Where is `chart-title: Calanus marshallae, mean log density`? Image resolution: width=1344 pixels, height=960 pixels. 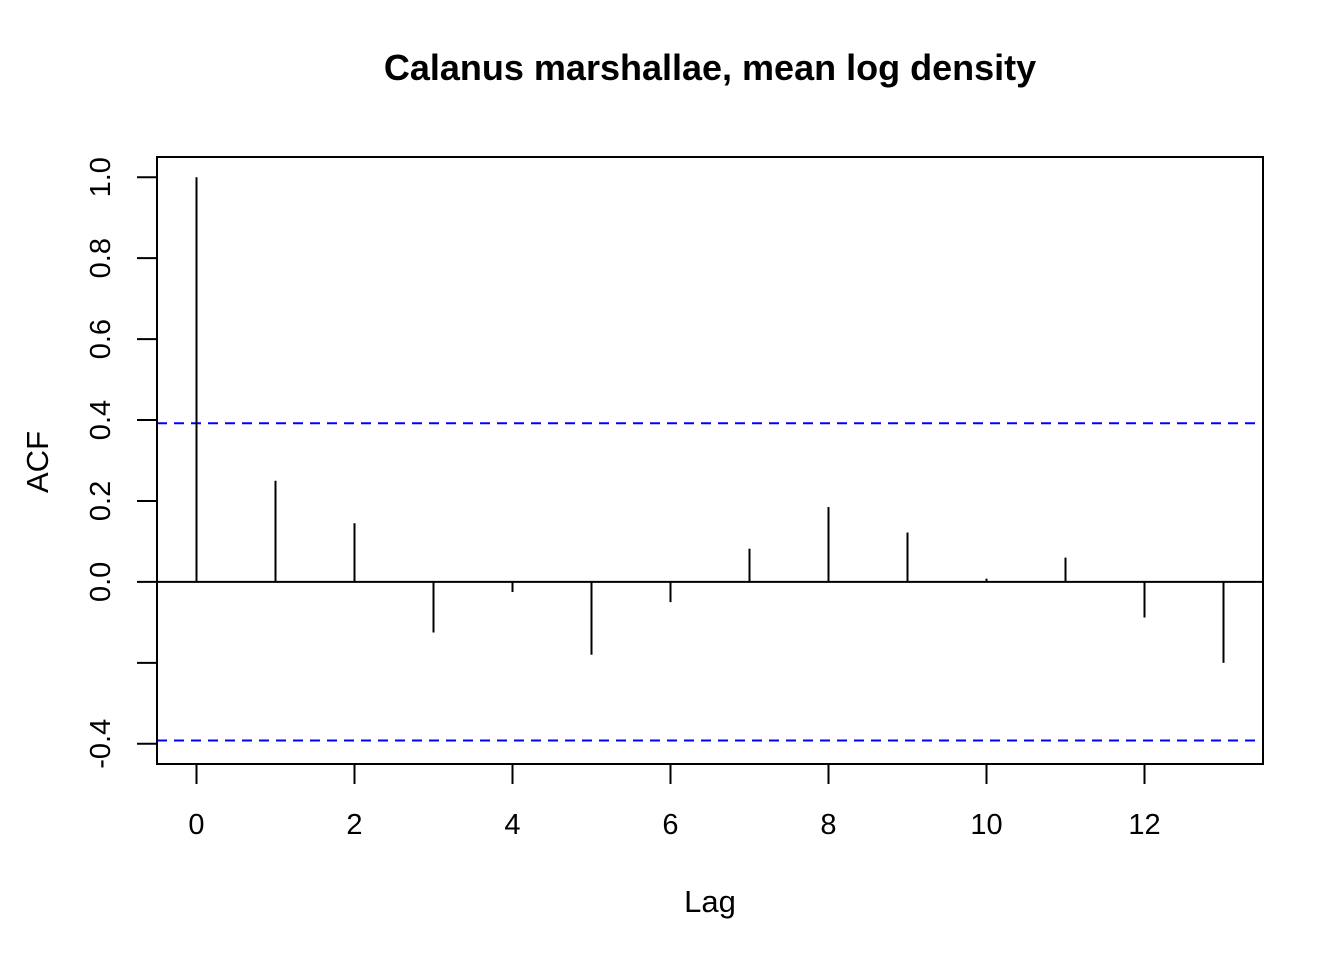
chart-title: Calanus marshallae, mean log density is located at coordinates (710, 67).